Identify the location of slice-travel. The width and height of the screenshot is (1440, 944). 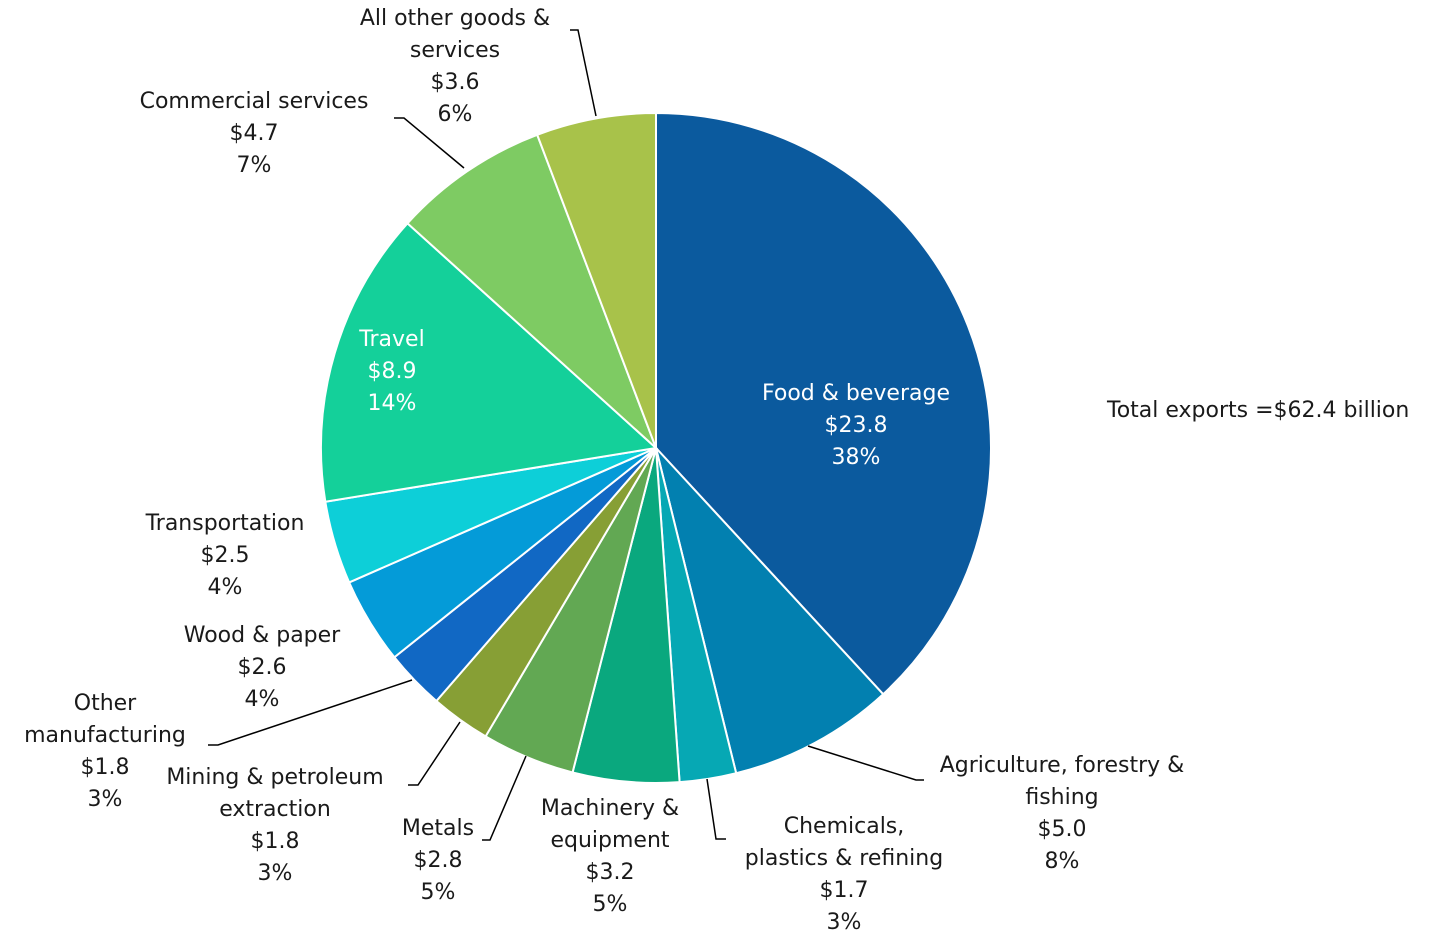
(489, 362).